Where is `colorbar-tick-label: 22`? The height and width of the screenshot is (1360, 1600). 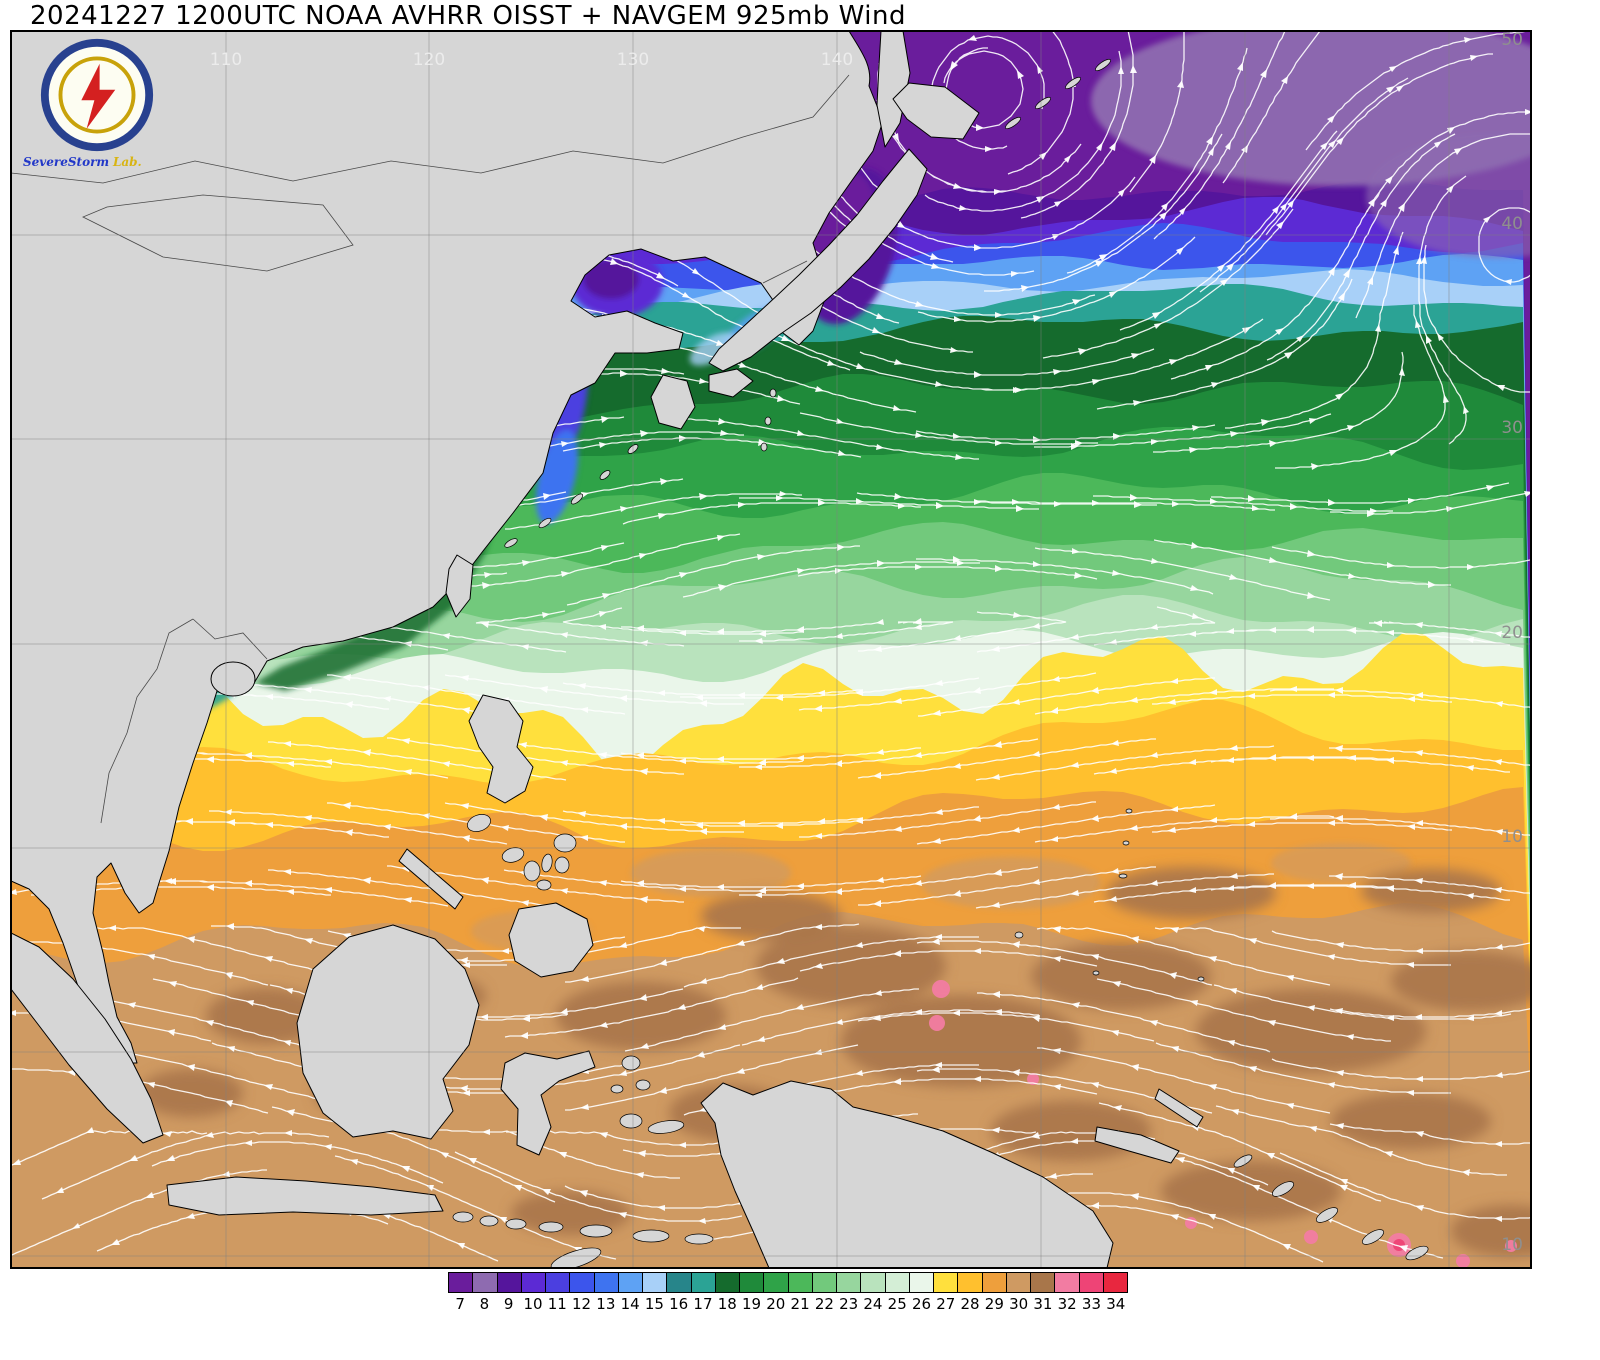
colorbar-tick-label: 22 is located at coordinates (824, 1304).